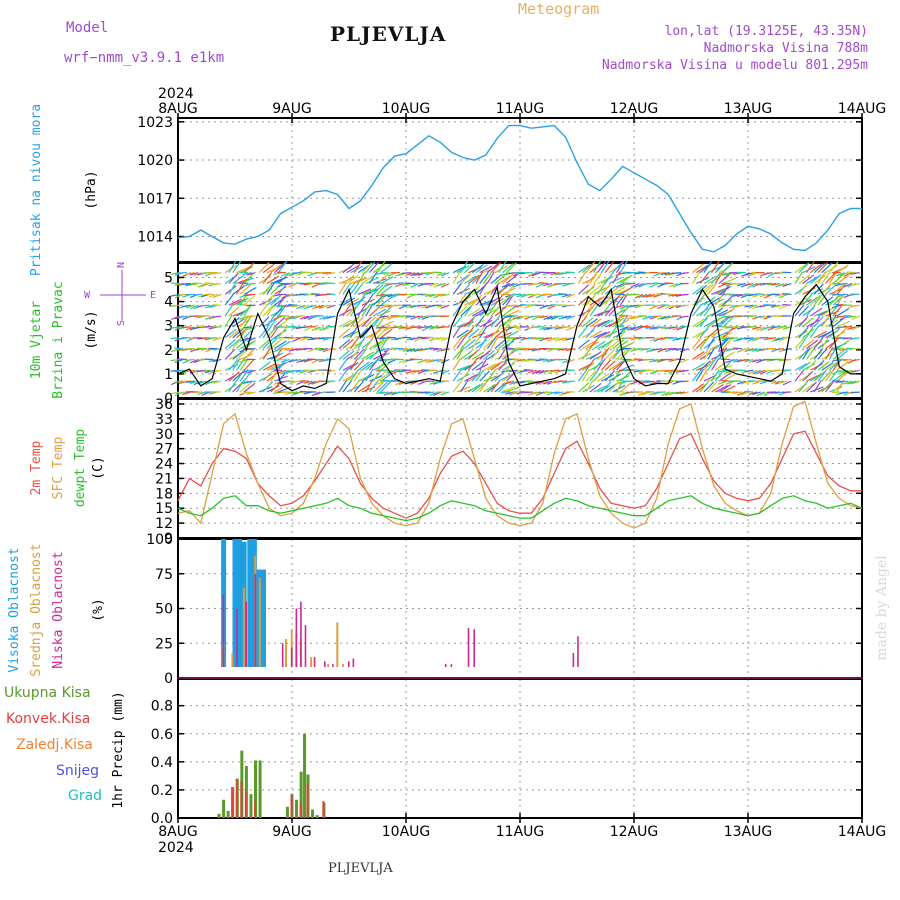 This screenshot has height=900, width=900. I want to click on y-tick-label: 36, so click(164, 405).